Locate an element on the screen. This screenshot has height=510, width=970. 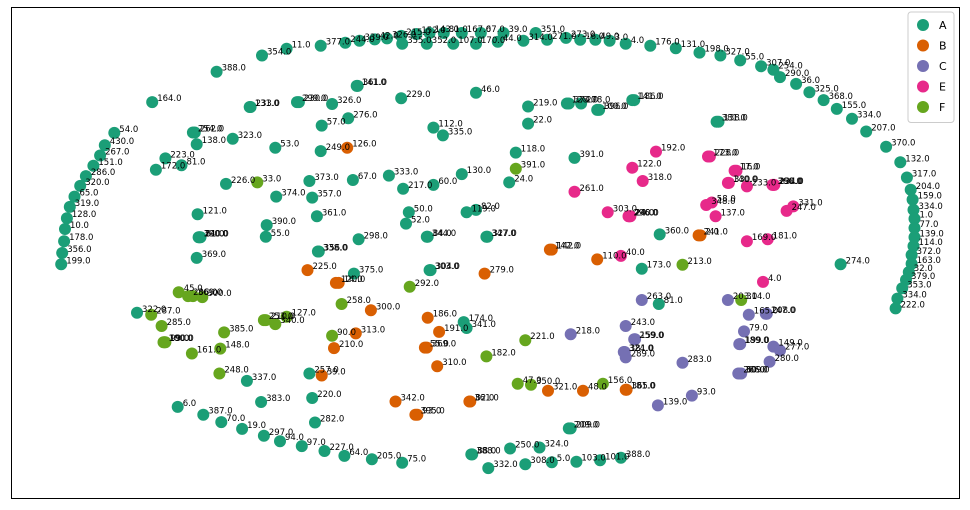
point-label-a-136: 219.0 is located at coordinates (545, 104).